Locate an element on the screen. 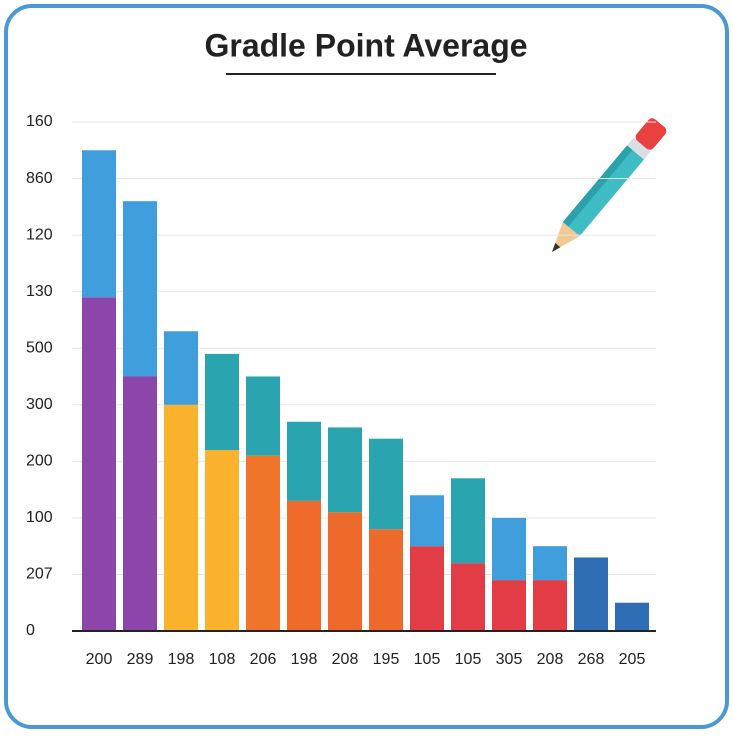 The height and width of the screenshot is (738, 733). y-tick-label: 160 is located at coordinates (39, 121).